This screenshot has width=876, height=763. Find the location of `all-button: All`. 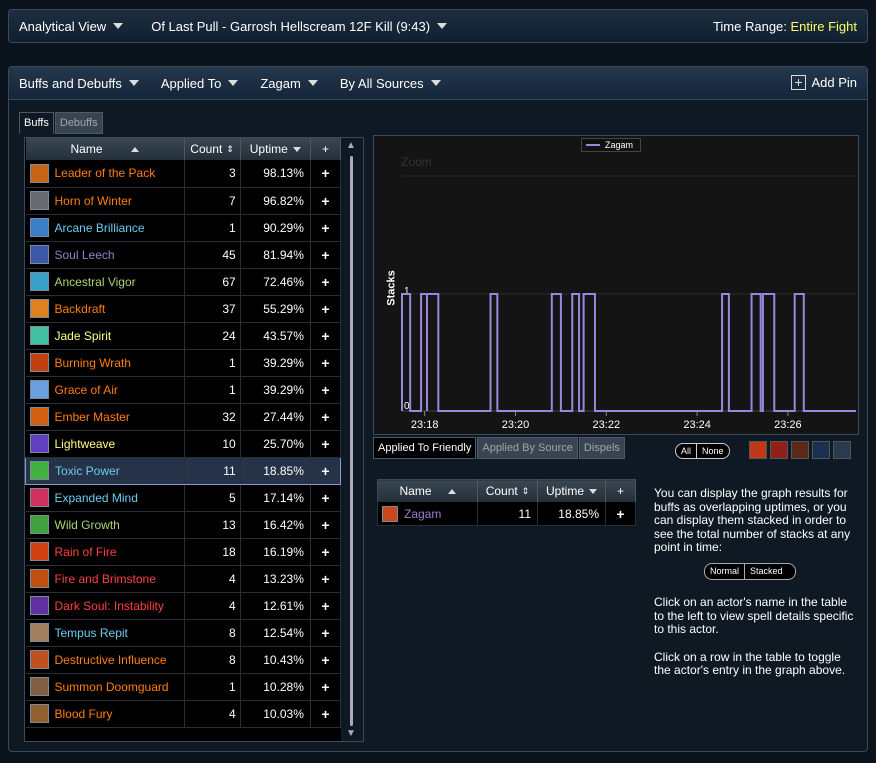

all-button: All is located at coordinates (686, 451).